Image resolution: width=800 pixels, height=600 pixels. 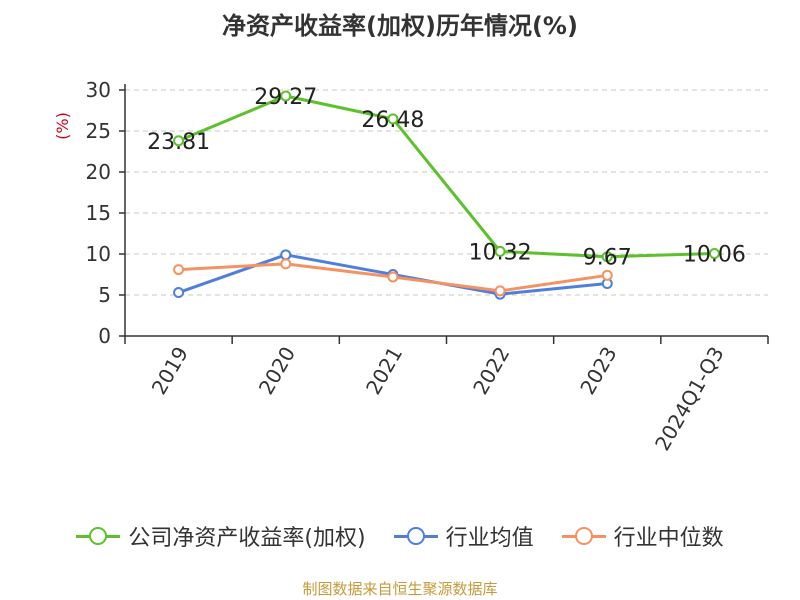 I want to click on data-label: 10.32, so click(x=500, y=252).